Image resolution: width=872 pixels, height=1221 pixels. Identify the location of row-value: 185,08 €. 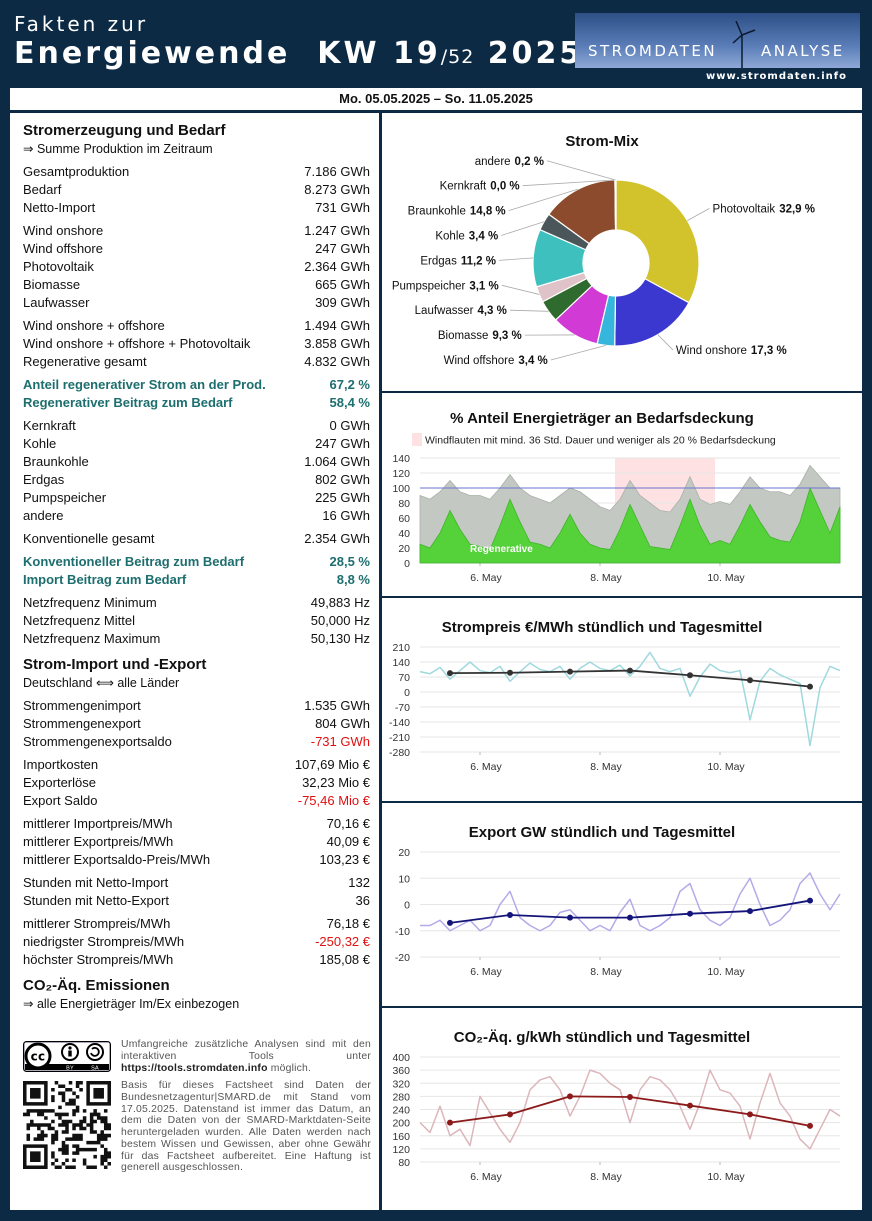
(344, 959).